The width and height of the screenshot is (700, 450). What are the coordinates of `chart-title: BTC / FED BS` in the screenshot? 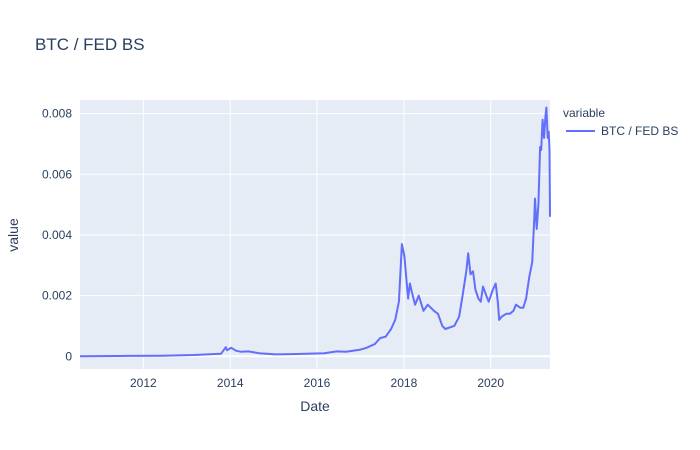 It's located at (90, 44).